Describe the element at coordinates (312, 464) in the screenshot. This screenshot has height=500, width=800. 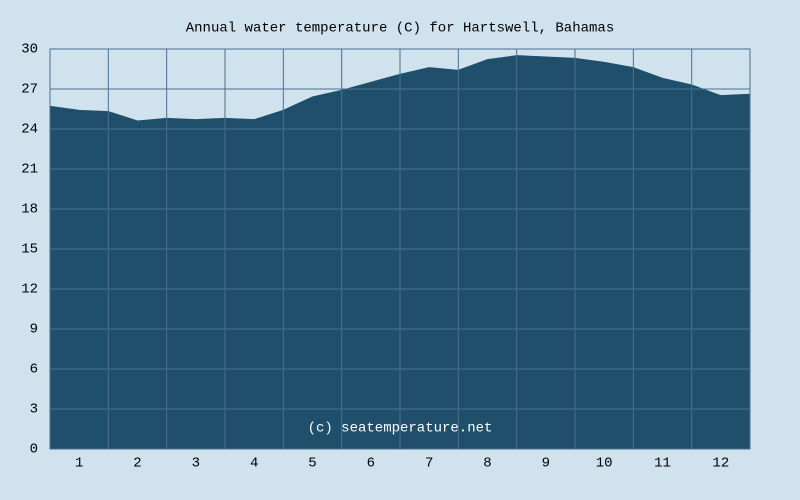
I see `x-tick-label: 5` at that location.